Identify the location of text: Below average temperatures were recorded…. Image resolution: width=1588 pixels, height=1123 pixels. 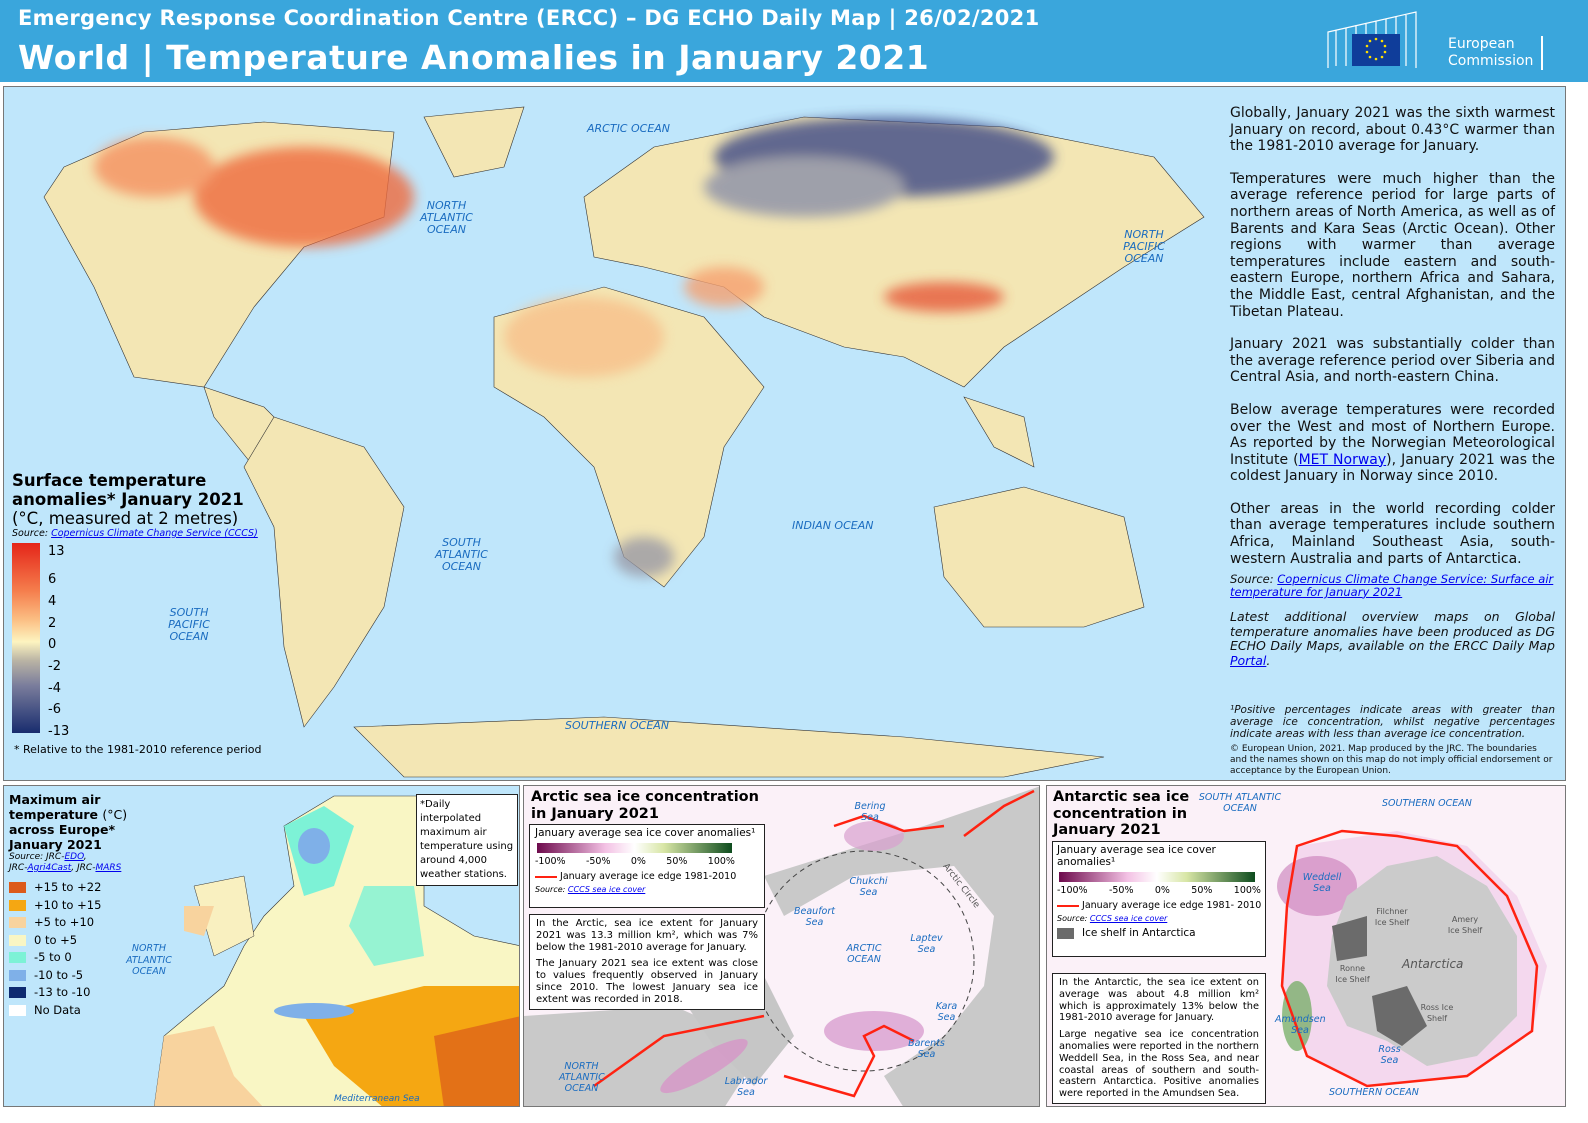
(1392, 434).